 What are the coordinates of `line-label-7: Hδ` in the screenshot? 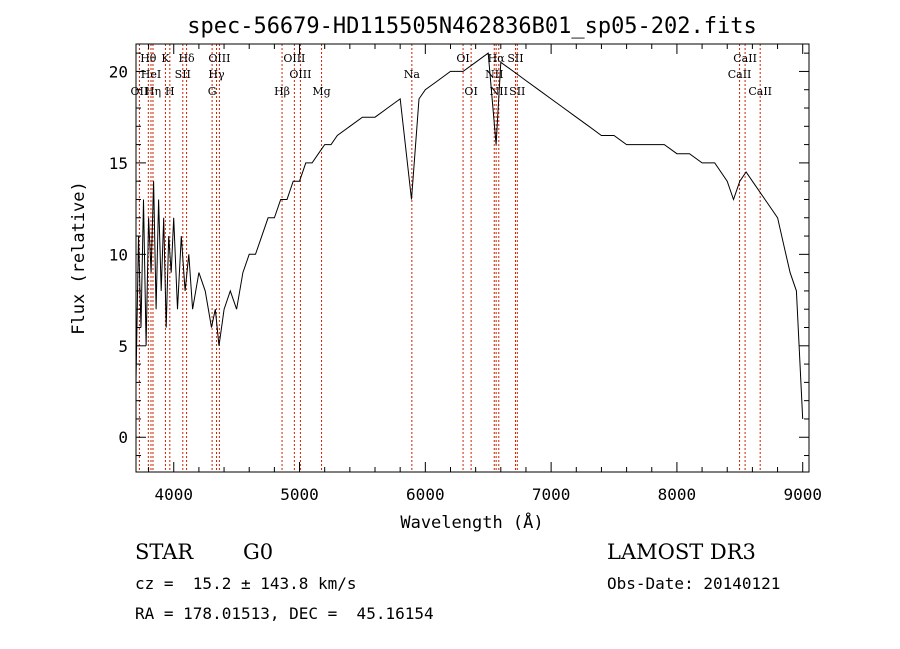 It's located at (186, 58).